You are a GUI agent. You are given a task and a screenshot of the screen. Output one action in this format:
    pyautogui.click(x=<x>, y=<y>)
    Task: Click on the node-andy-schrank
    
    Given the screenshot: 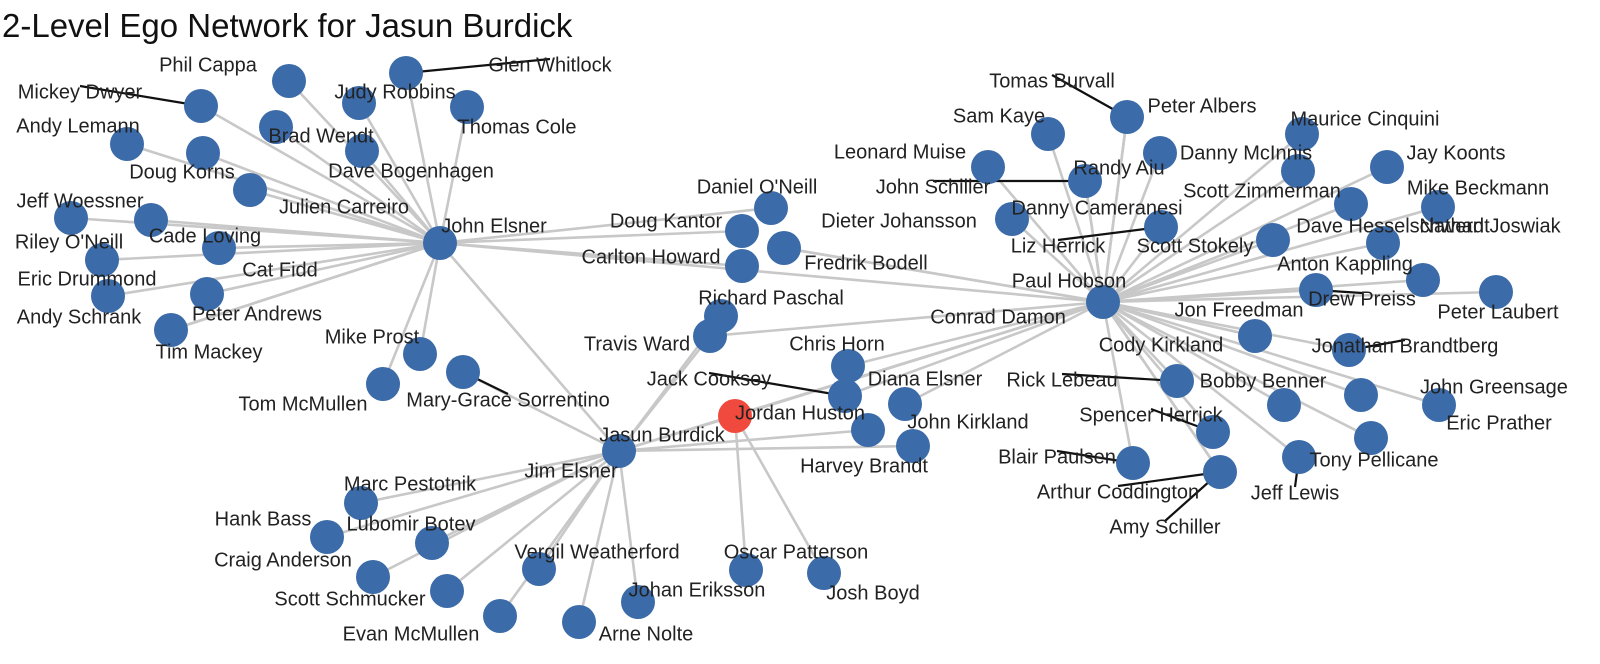 What is the action you would take?
    pyautogui.click(x=171, y=330)
    